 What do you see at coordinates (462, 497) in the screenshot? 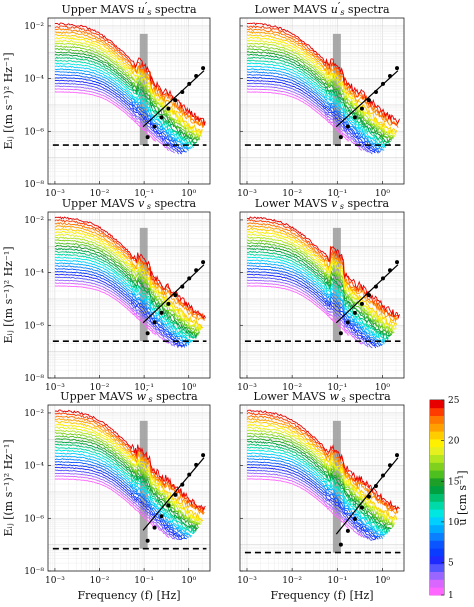
I see `colorbar-label: ū [cm s⁻¹]` at bounding box center [462, 497].